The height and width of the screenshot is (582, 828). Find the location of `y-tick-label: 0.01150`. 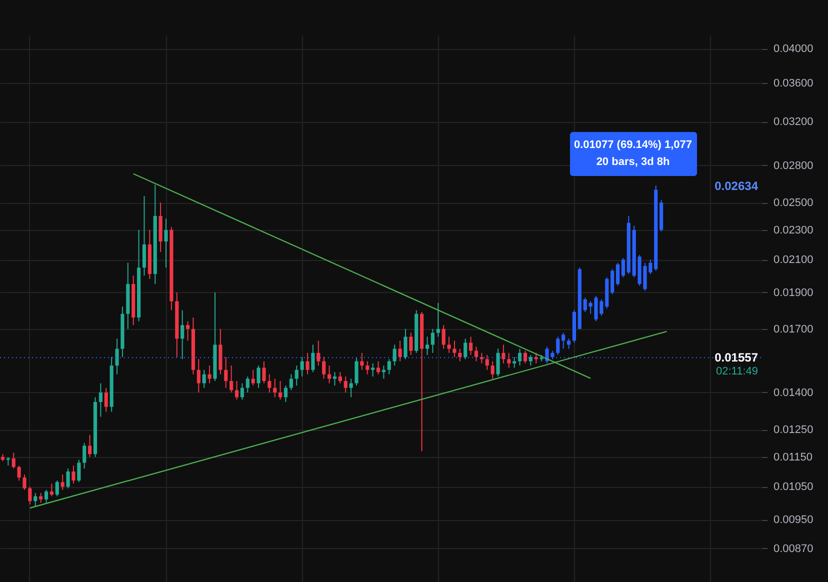

y-tick-label: 0.01150 is located at coordinates (793, 457).